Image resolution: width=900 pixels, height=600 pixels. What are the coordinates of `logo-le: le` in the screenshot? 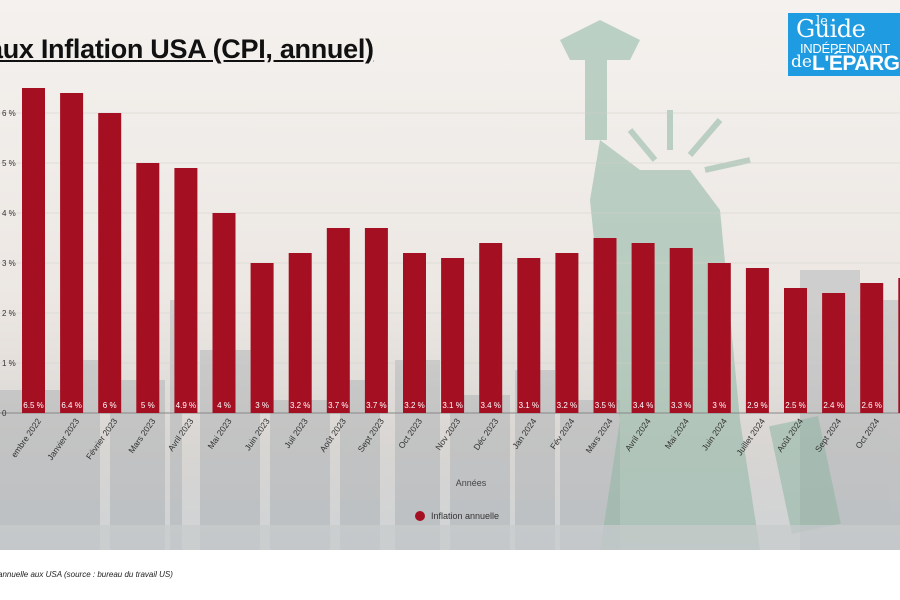 It's located at (822, 21).